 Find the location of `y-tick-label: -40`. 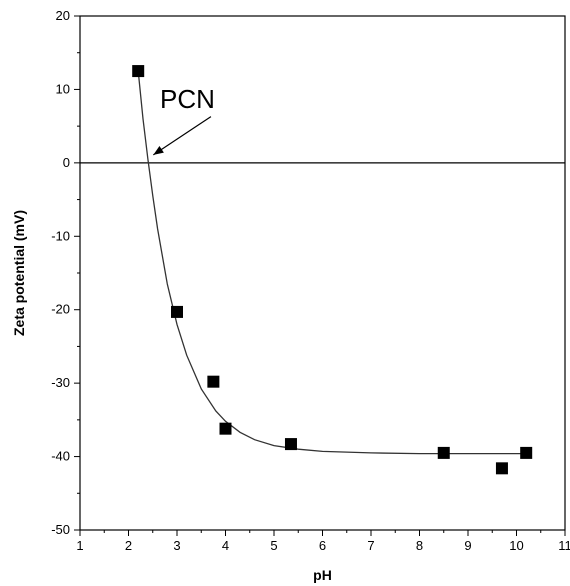

y-tick-label: -40 is located at coordinates (60, 456).